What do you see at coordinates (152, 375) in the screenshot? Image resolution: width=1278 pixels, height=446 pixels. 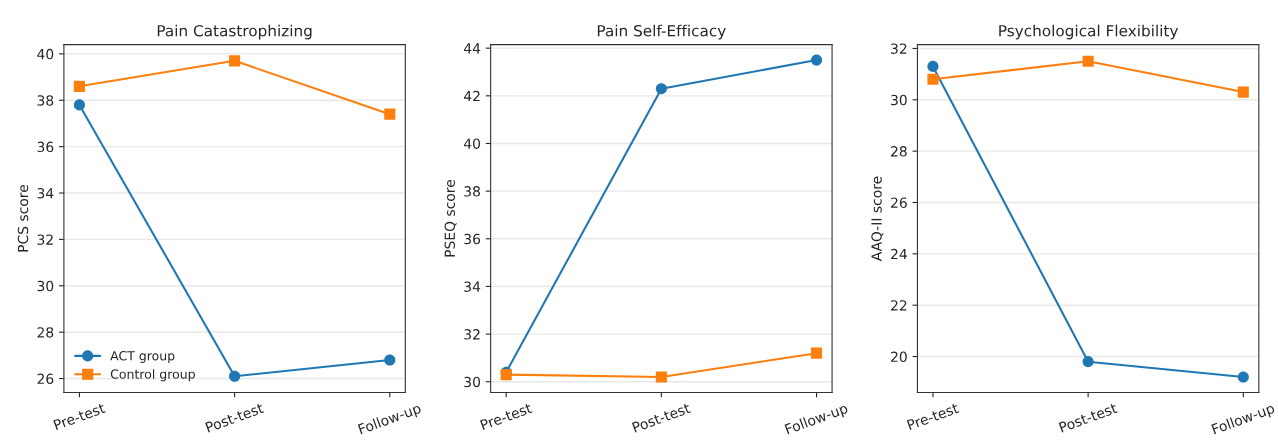 I see `legend-label: Control group` at bounding box center [152, 375].